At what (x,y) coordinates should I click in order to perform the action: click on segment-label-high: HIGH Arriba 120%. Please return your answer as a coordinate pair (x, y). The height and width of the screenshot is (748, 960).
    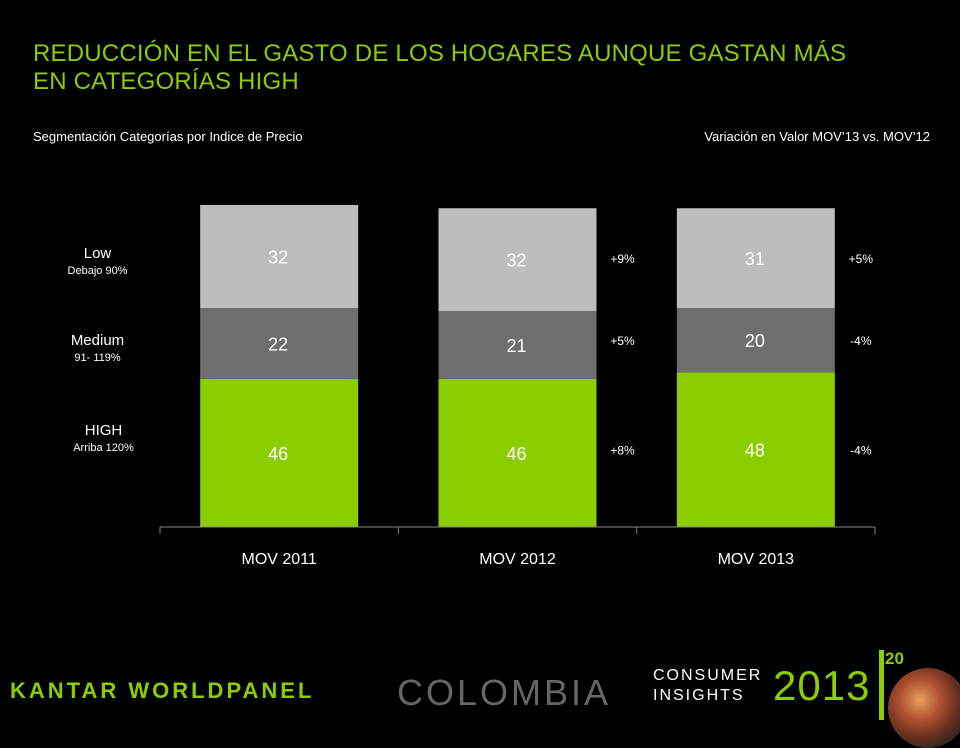
    Looking at the image, I should click on (103, 438).